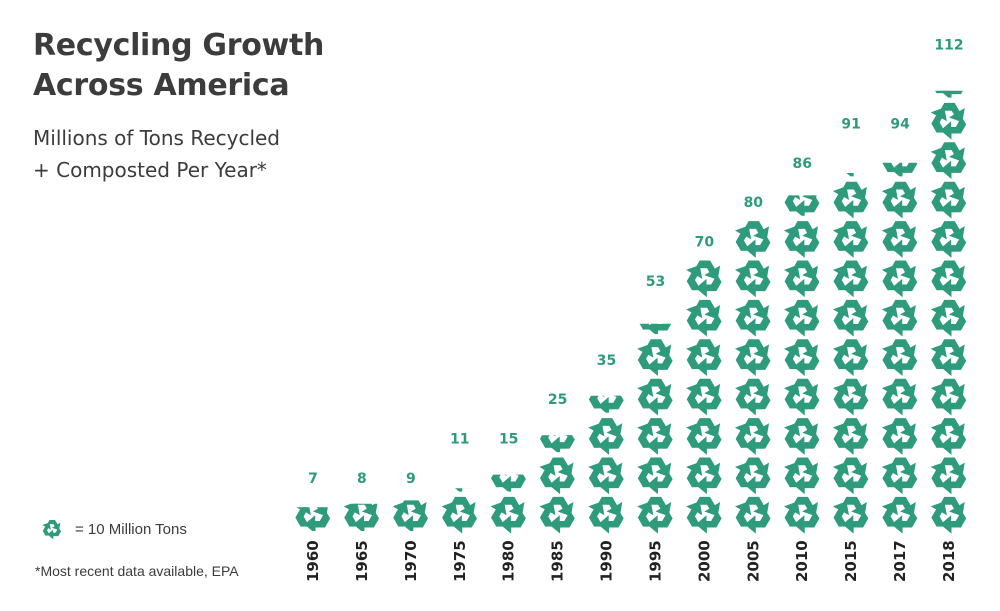  I want to click on bar-2018, so click(948, 312).